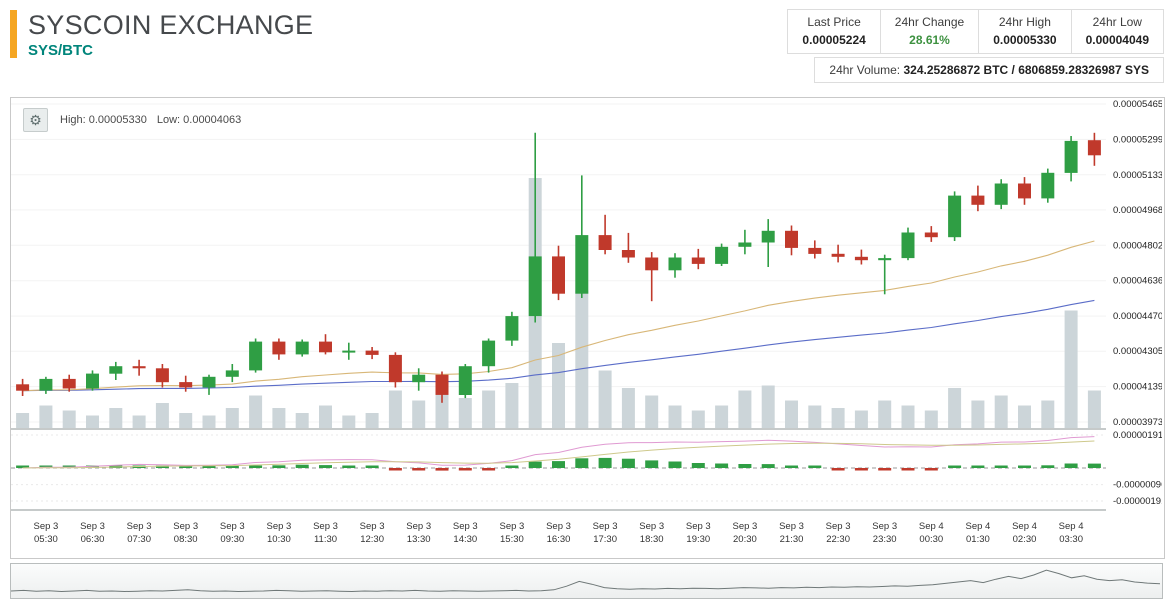 This screenshot has width=1174, height=607. I want to click on svg-text: 09:30, so click(232, 539).